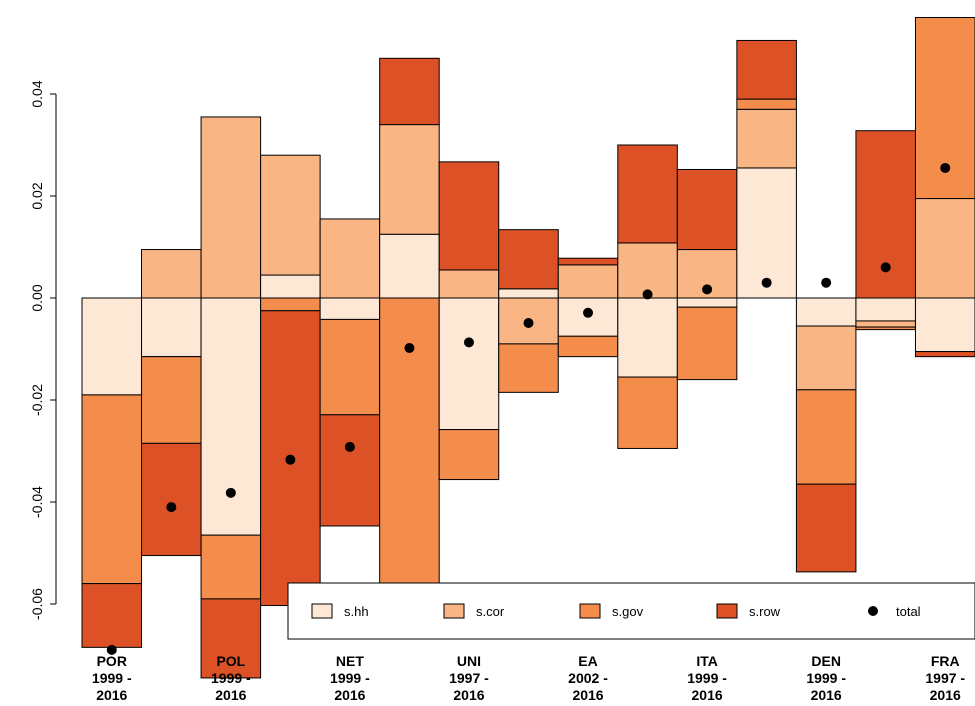 This screenshot has width=975, height=706. What do you see at coordinates (873, 611) in the screenshot?
I see `legend-dot-marker` at bounding box center [873, 611].